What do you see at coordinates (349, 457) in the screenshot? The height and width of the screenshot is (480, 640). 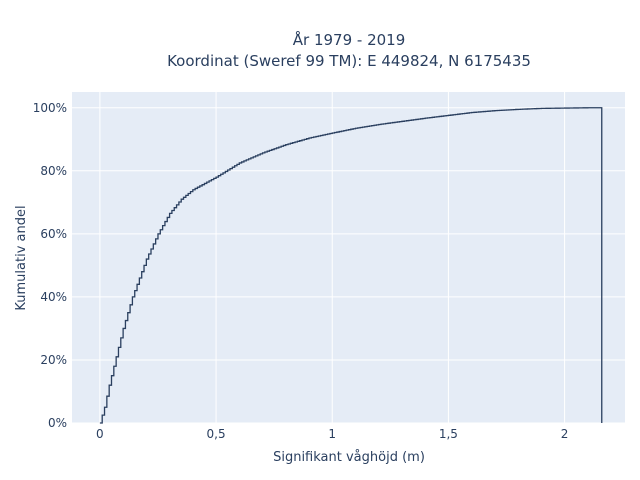 I see `x-axis-title: Signifikant våghöjd (m)` at bounding box center [349, 457].